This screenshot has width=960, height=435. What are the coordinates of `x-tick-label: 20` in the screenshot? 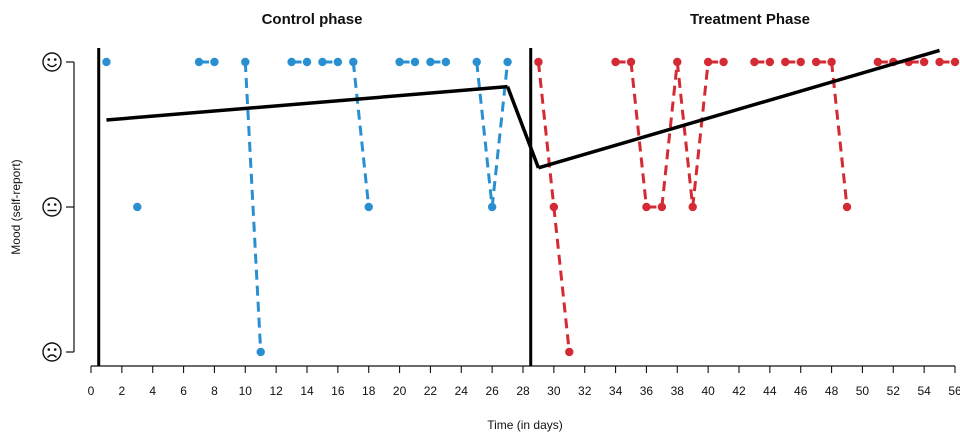 It's located at (400, 391).